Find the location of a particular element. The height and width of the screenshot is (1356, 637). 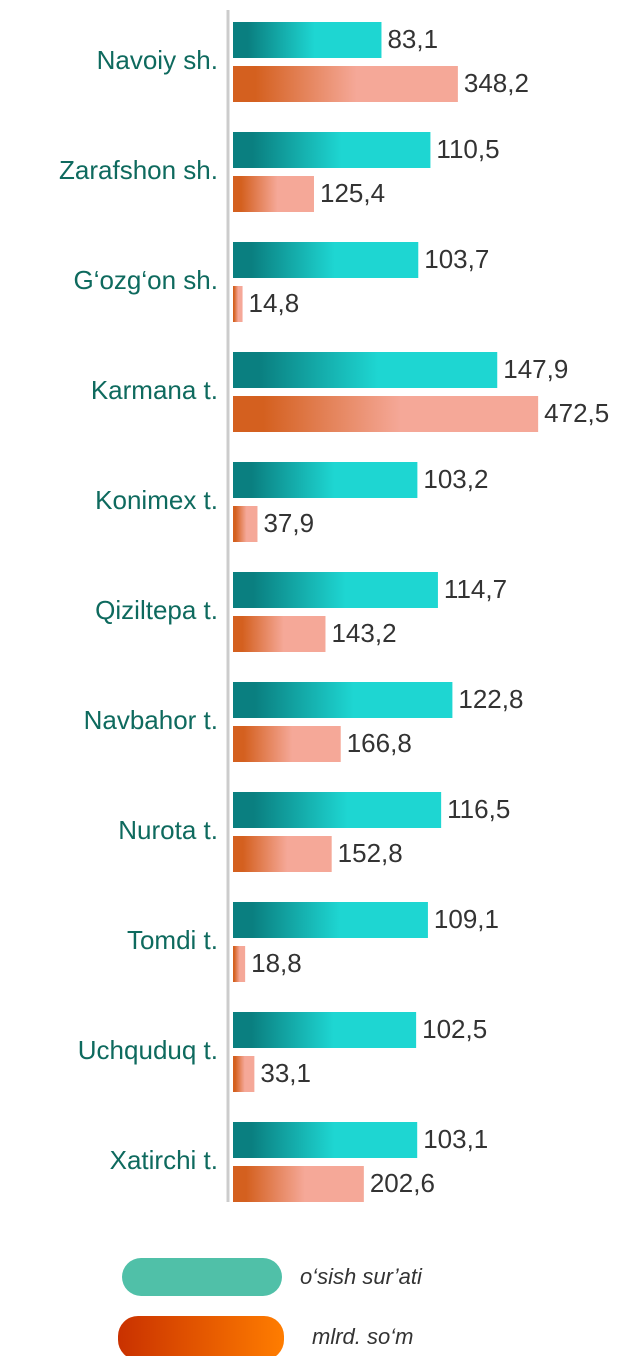

value-label: 83,1 is located at coordinates (412, 39).